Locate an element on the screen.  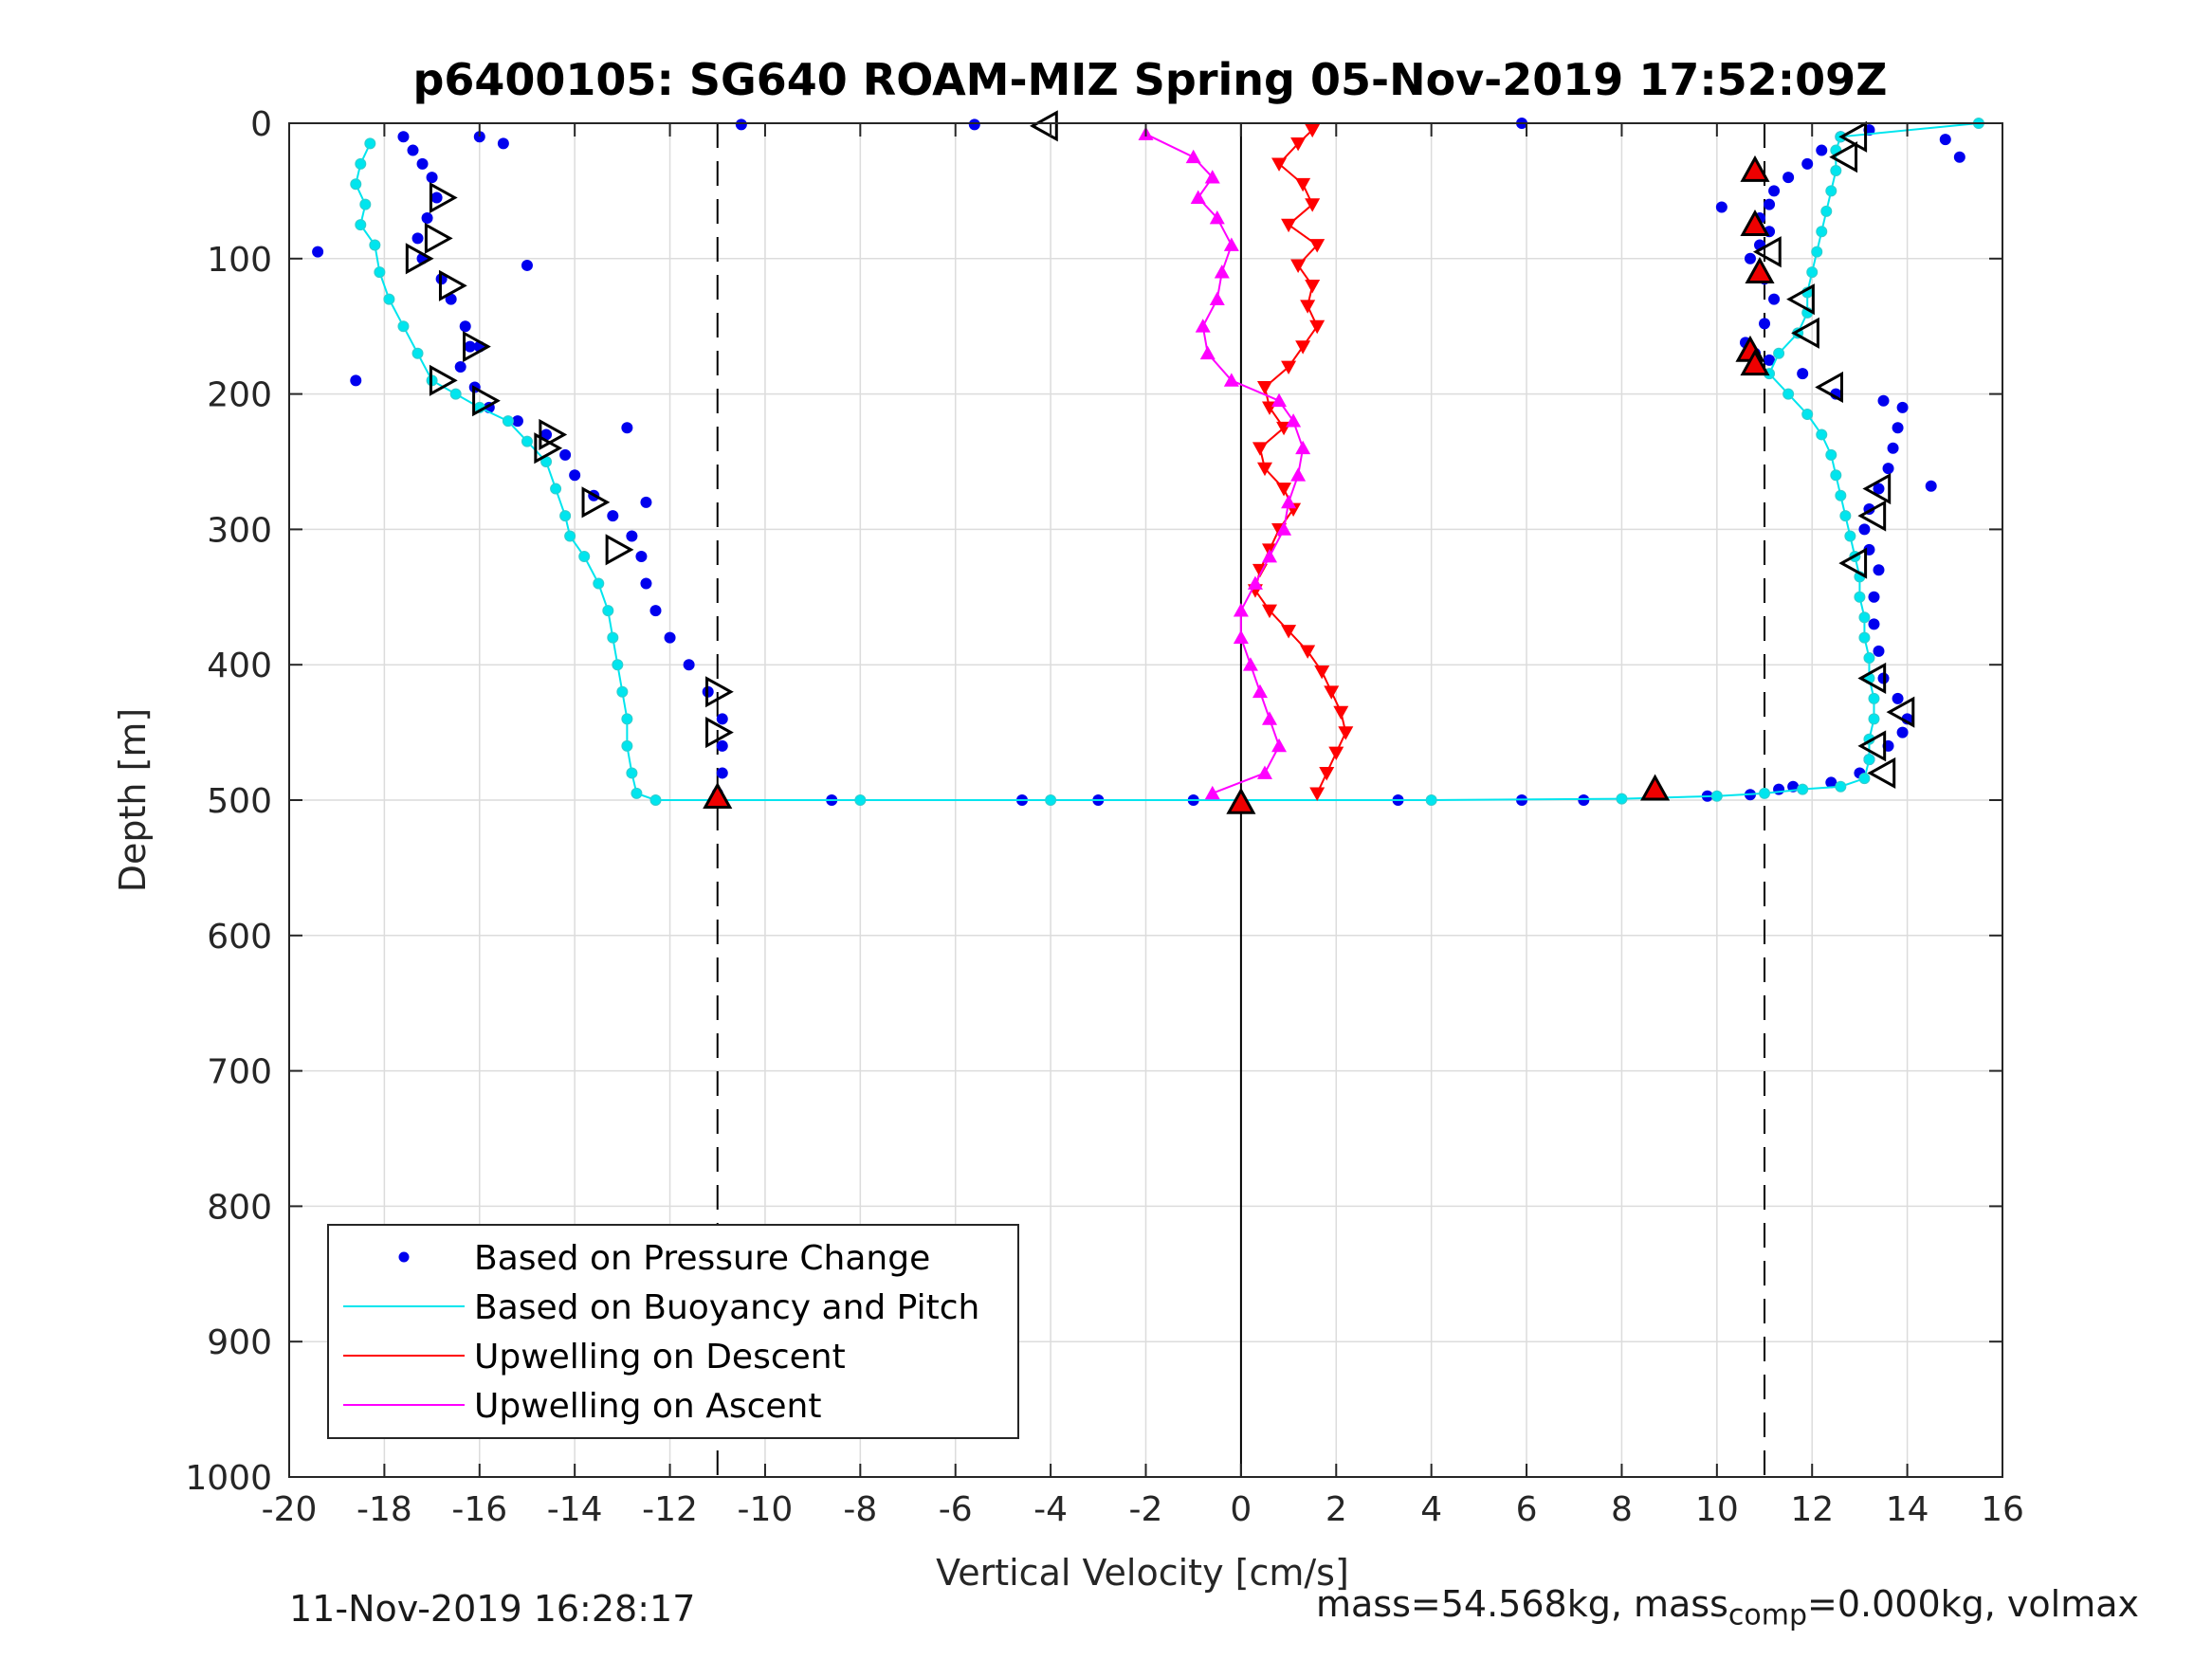
marker-triangle-red is located at coordinates (1655, 787).